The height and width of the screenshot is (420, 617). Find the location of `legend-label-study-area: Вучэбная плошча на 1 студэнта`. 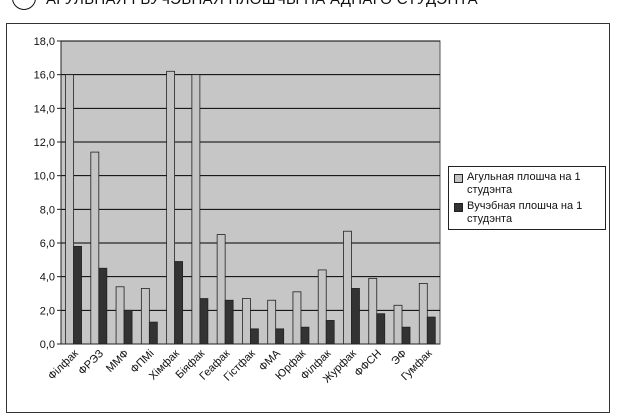

legend-label-study-area: Вучэбная плошча на 1 студэнта is located at coordinates (525, 212).